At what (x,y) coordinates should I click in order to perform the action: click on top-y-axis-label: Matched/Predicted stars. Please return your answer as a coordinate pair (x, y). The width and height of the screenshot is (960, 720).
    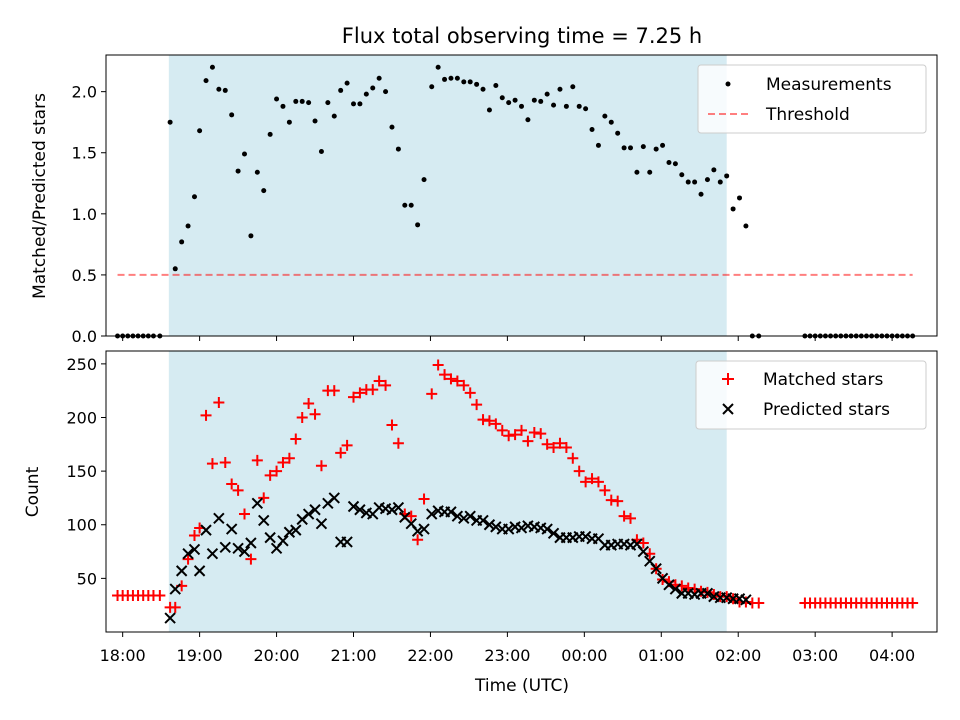
    Looking at the image, I should click on (40, 196).